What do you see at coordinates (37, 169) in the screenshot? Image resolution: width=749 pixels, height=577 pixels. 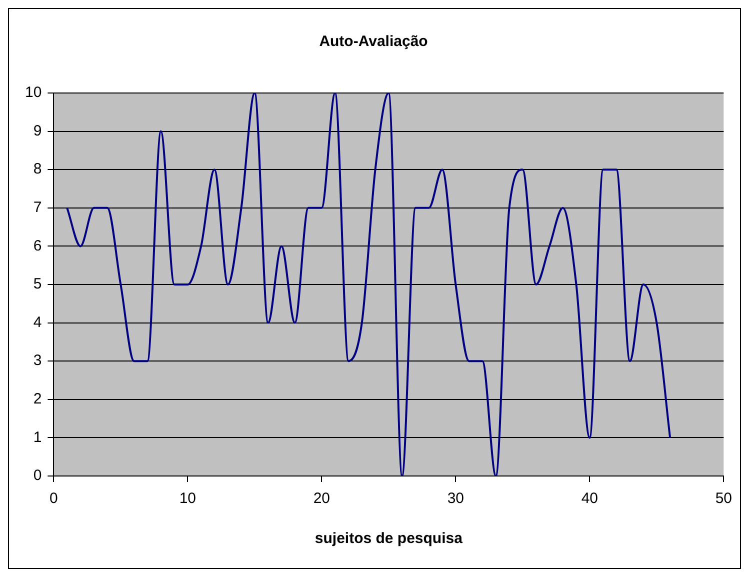 I see `y-tick-label: 8` at bounding box center [37, 169].